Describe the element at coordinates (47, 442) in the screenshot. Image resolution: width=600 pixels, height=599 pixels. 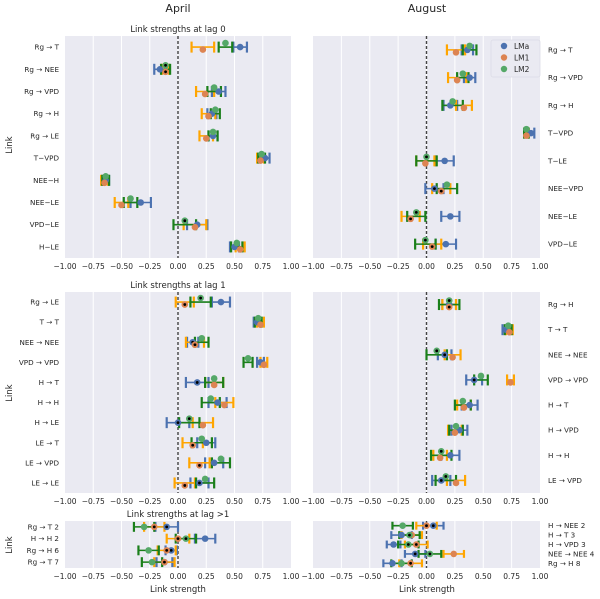
I see `link-label: LE → T` at that location.